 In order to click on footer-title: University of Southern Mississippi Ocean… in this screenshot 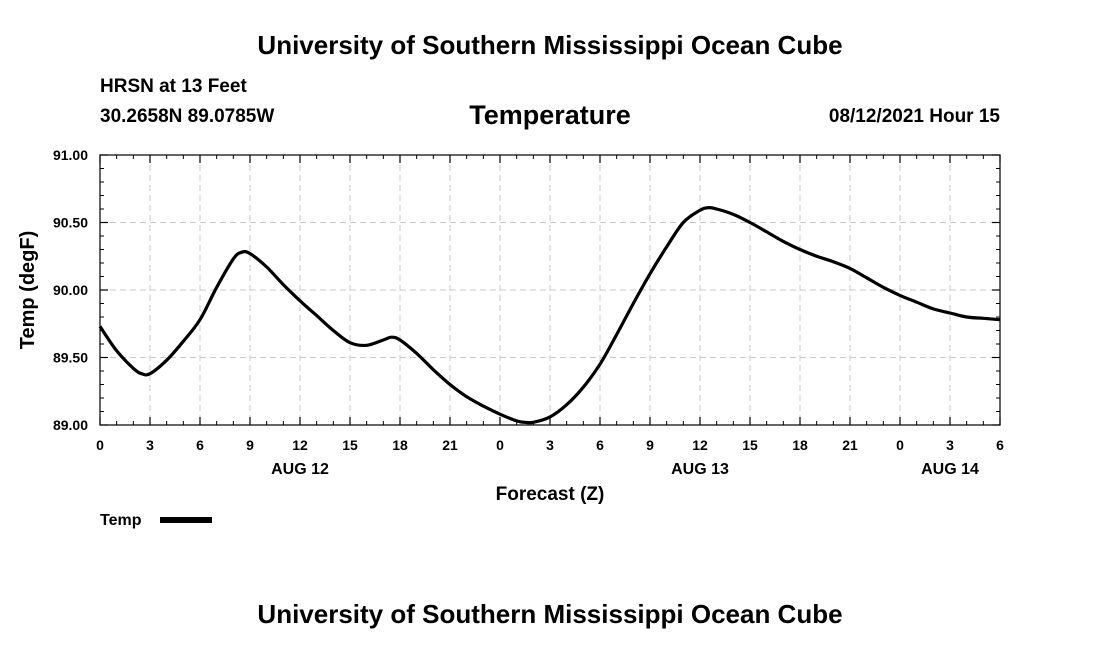, I will do `click(550, 614)`.